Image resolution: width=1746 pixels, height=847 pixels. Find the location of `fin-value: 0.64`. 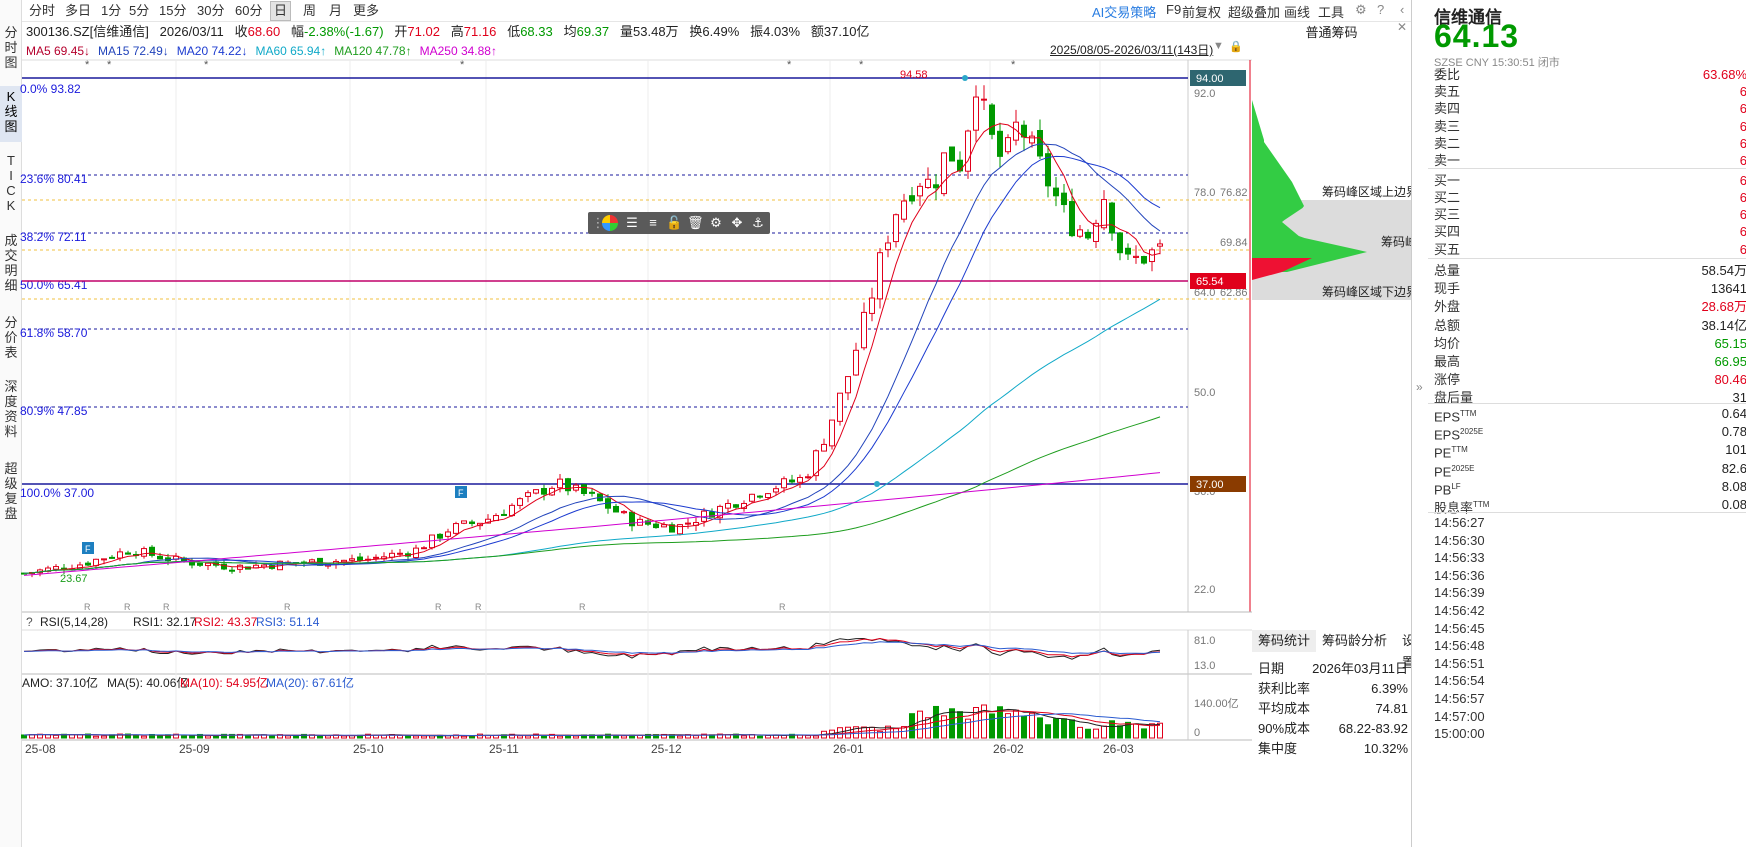

fin-value: 0.64 is located at coordinates (1733, 413).